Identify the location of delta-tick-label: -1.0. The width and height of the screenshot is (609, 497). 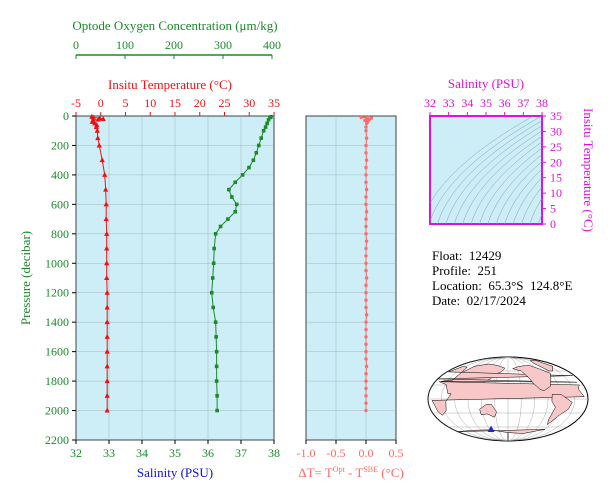
(306, 453).